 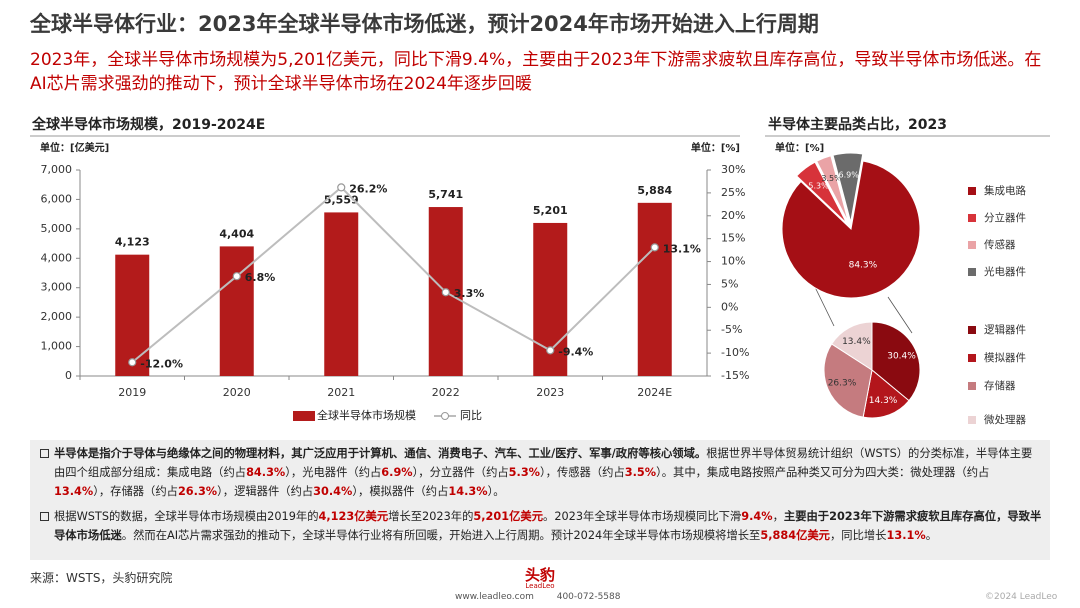 What do you see at coordinates (469, 293) in the screenshot?
I see `line-label: 3.3%` at bounding box center [469, 293].